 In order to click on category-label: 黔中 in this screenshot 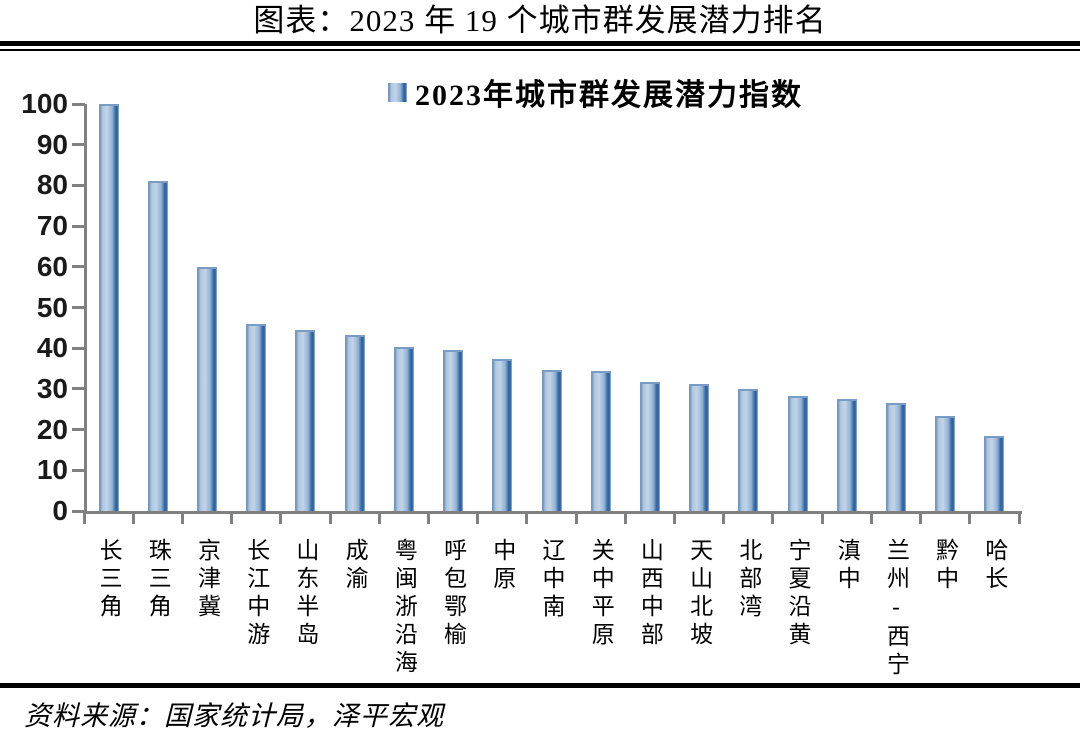, I will do `click(945, 610)`.